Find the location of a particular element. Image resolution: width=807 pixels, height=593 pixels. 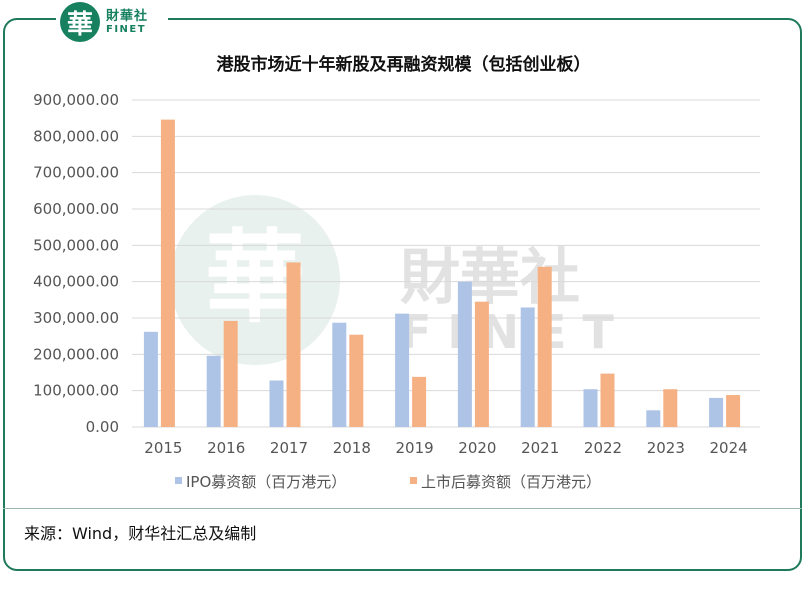

y-tick-label: 100,000.00 is located at coordinates (76, 391).